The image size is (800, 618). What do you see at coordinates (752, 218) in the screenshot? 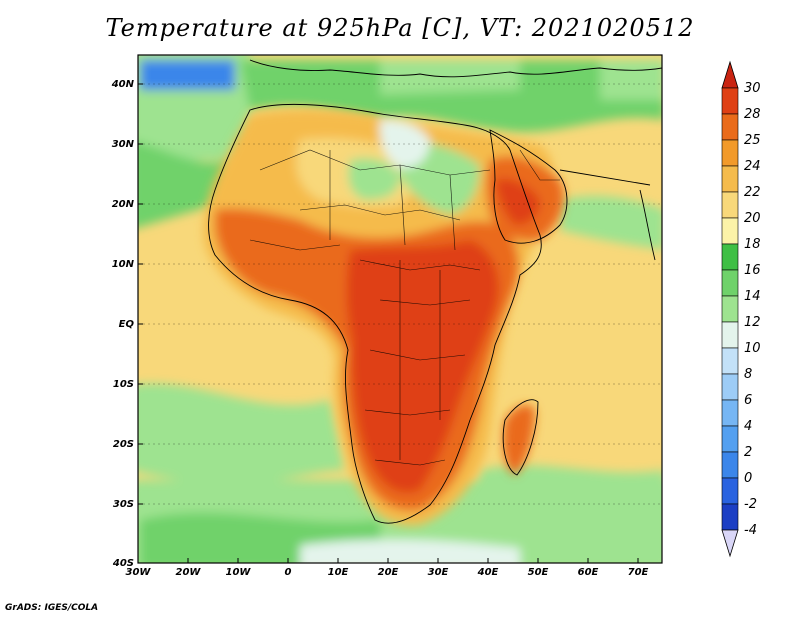
I see `colorbar-label: 20` at bounding box center [752, 218].